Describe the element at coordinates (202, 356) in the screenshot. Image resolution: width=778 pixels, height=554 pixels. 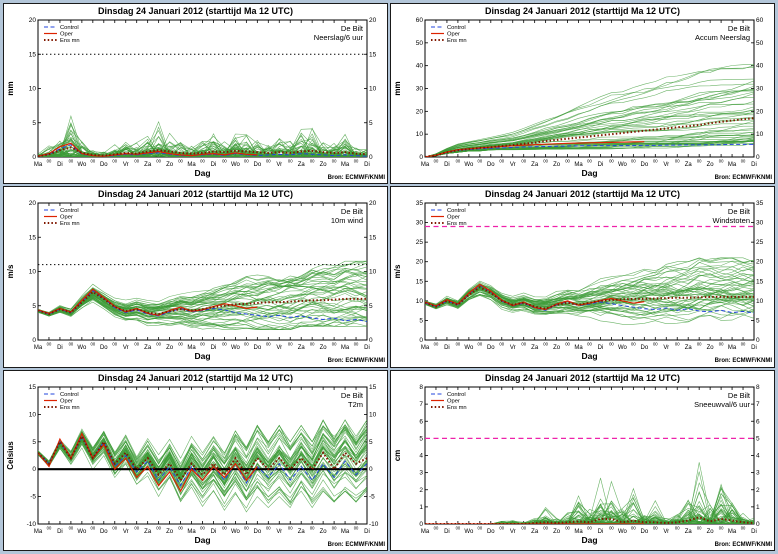
I see `x-axis-label: Dag` at that location.